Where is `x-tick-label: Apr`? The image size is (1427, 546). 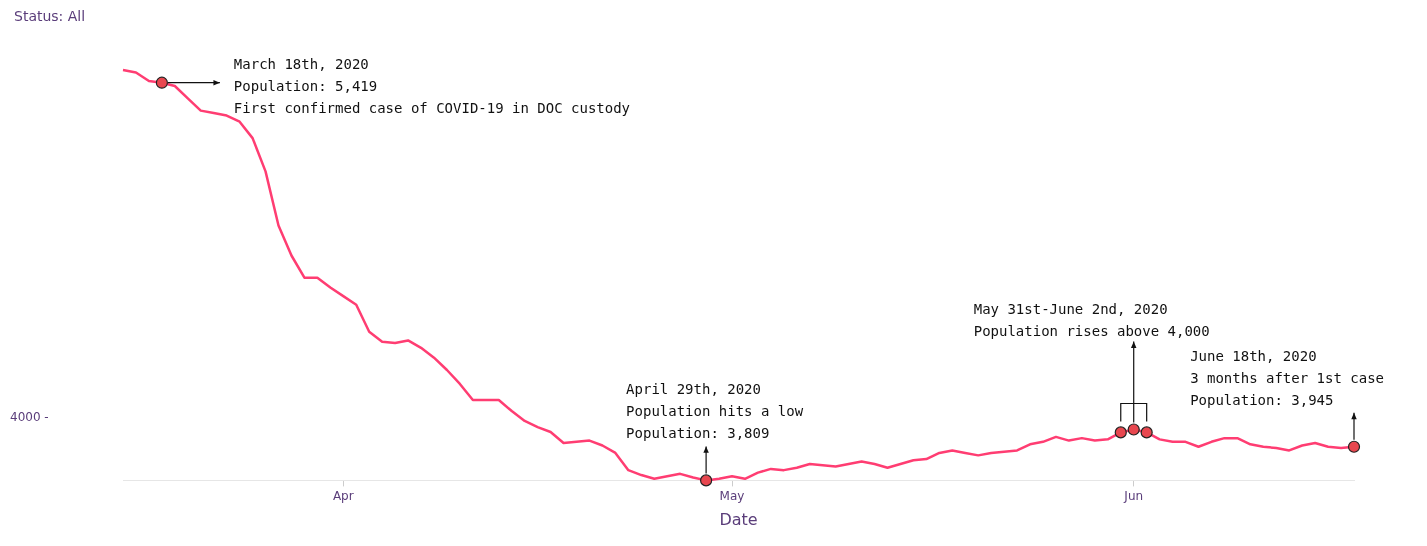
x-tick-label: Apr is located at coordinates (343, 495).